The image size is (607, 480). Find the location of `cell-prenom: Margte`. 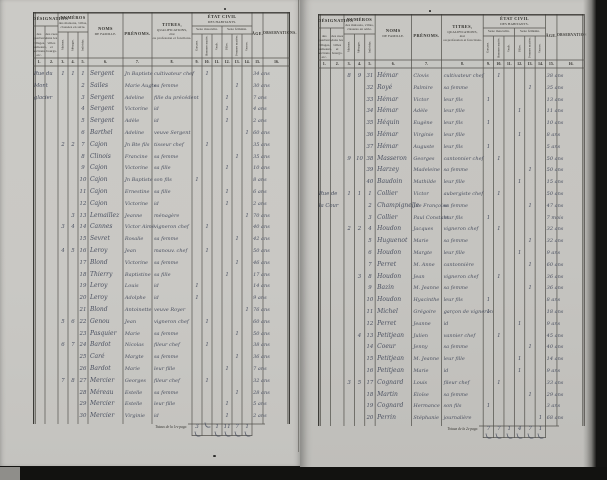

cell-prenom: Margte is located at coordinates (134, 357).